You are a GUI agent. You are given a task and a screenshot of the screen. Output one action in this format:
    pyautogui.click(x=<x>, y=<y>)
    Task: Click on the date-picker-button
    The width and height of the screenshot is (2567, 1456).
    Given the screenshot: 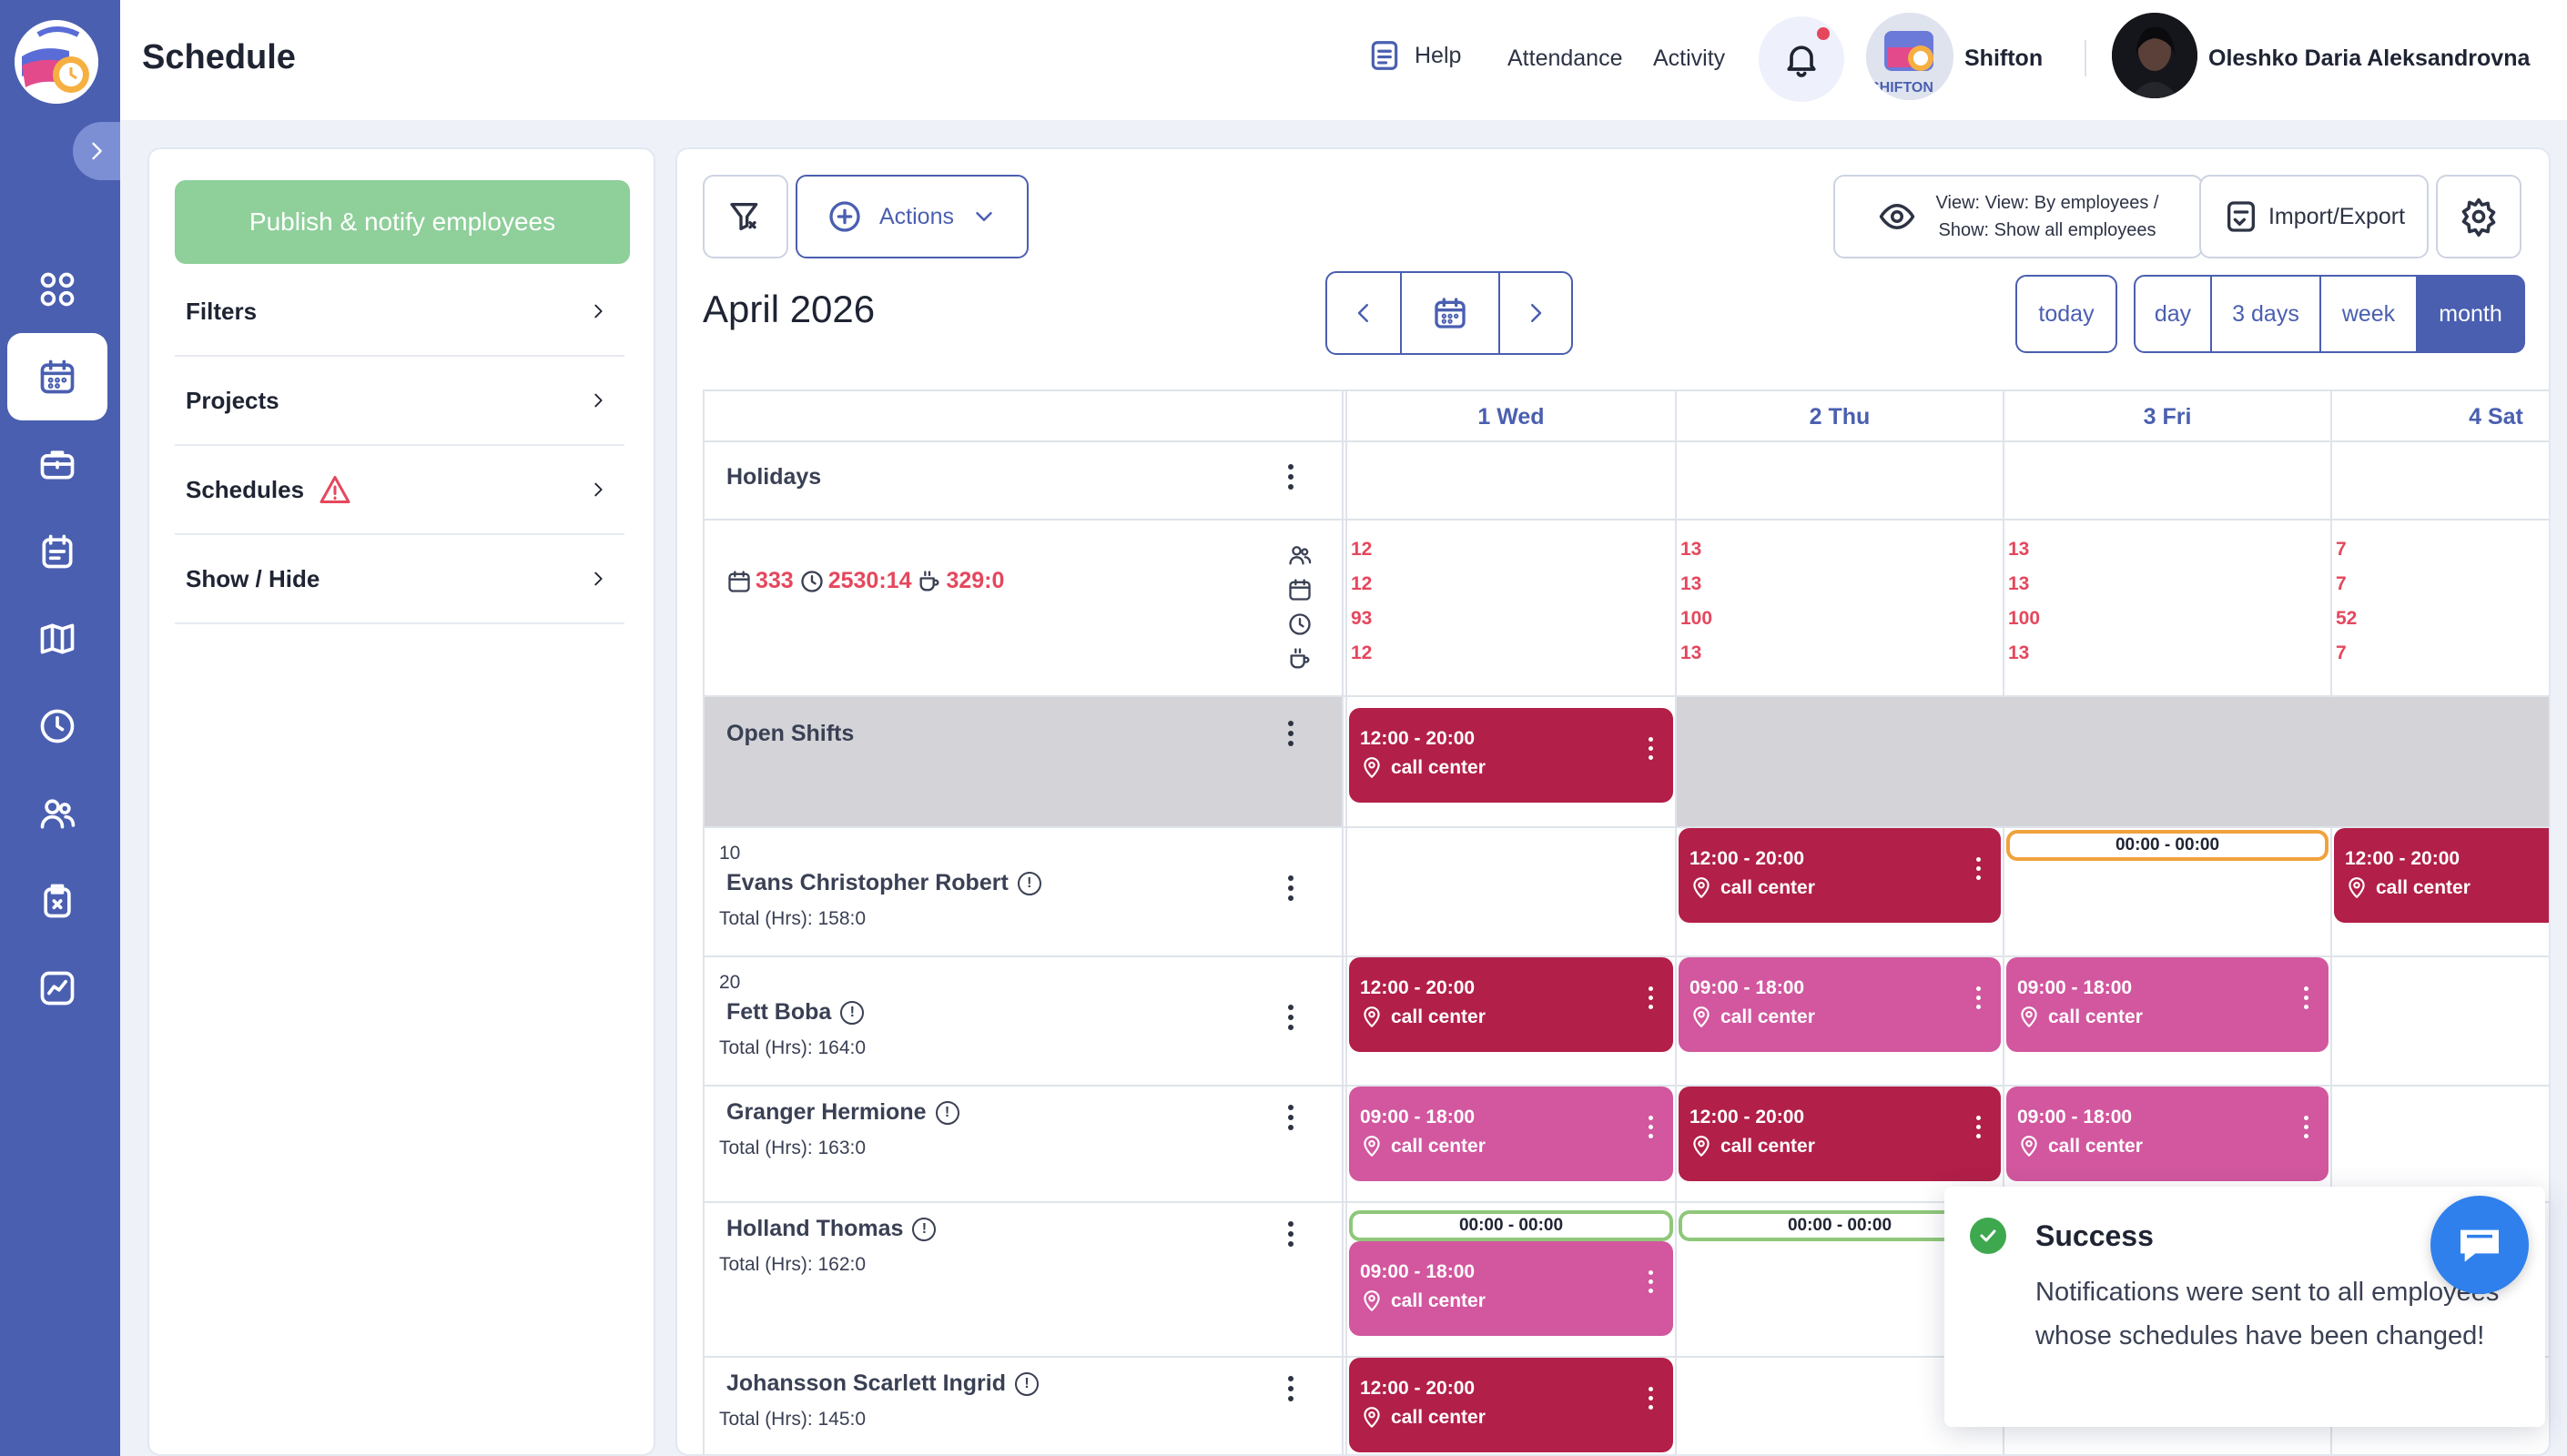 What is the action you would take?
    pyautogui.click(x=1450, y=313)
    